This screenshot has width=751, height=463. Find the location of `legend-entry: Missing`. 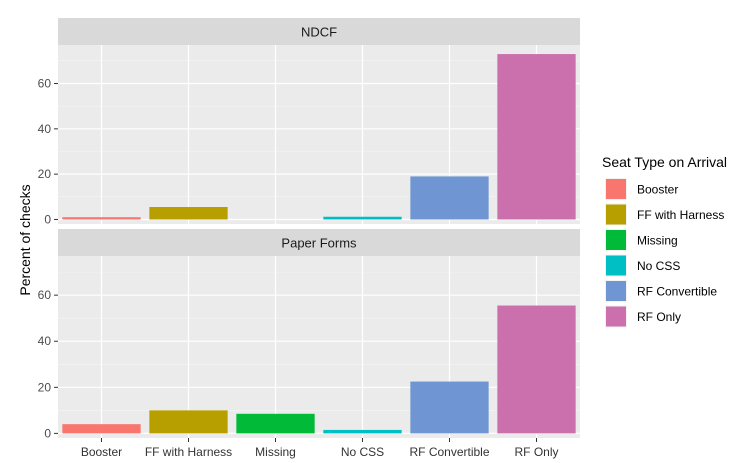

legend-entry: Missing is located at coordinates (657, 241).